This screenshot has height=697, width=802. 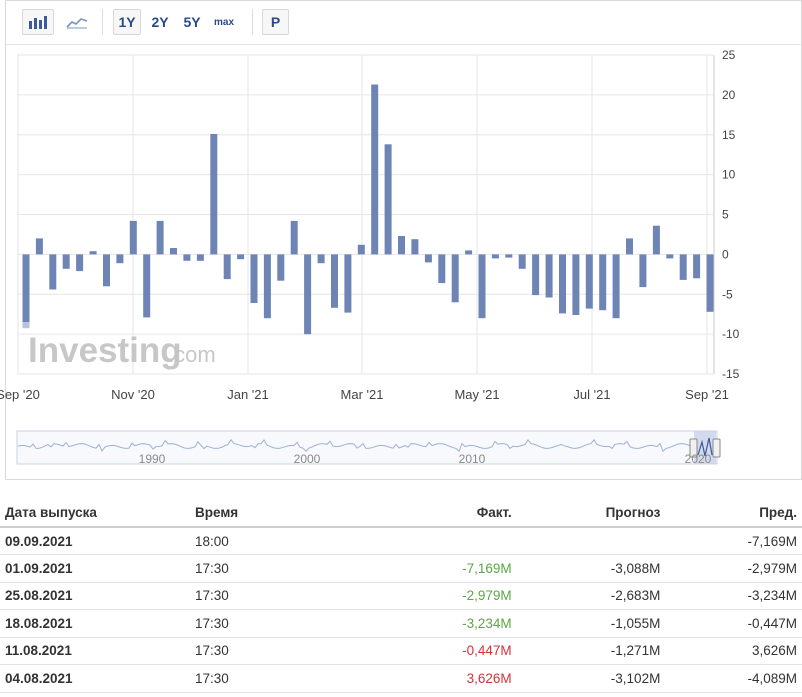 What do you see at coordinates (248, 394) in the screenshot?
I see `x-tick-label: Jan '21` at bounding box center [248, 394].